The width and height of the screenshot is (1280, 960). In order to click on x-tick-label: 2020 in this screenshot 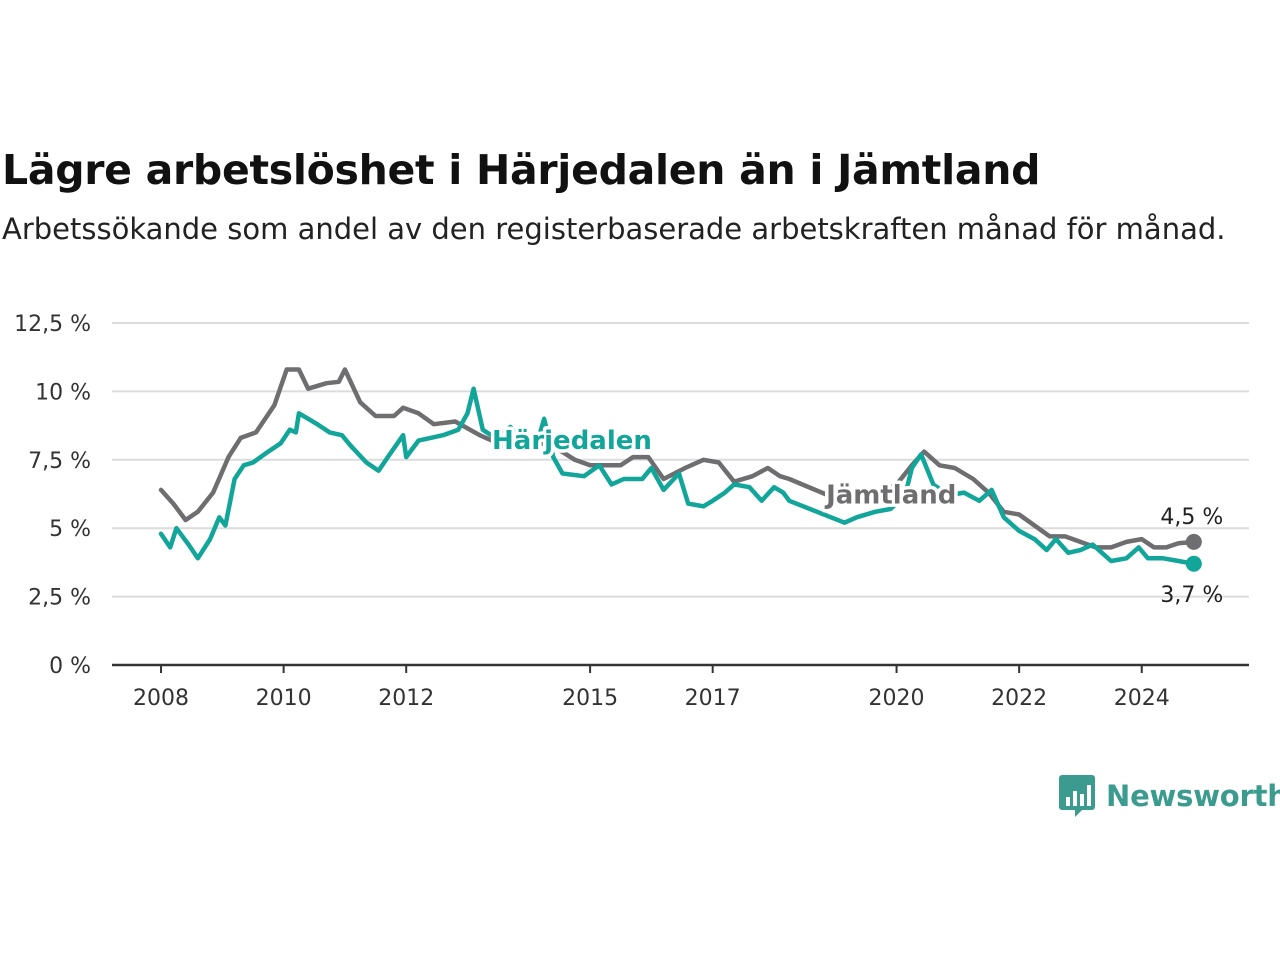, I will do `click(897, 698)`.